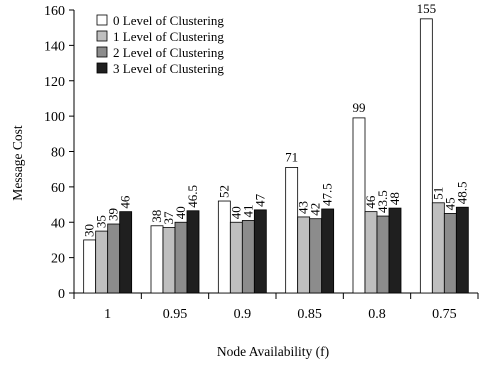 The height and width of the screenshot is (374, 489). Describe the element at coordinates (168, 68) in the screenshot. I see `legend-label: 3 Level of Clustering` at that location.